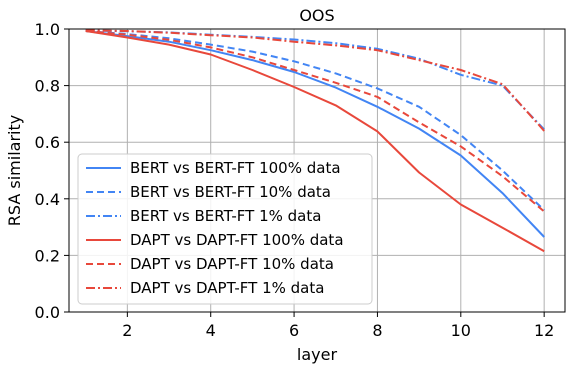 The height and width of the screenshot is (365, 567). Describe the element at coordinates (316, 15) in the screenshot. I see `chart-title: OOS` at that location.